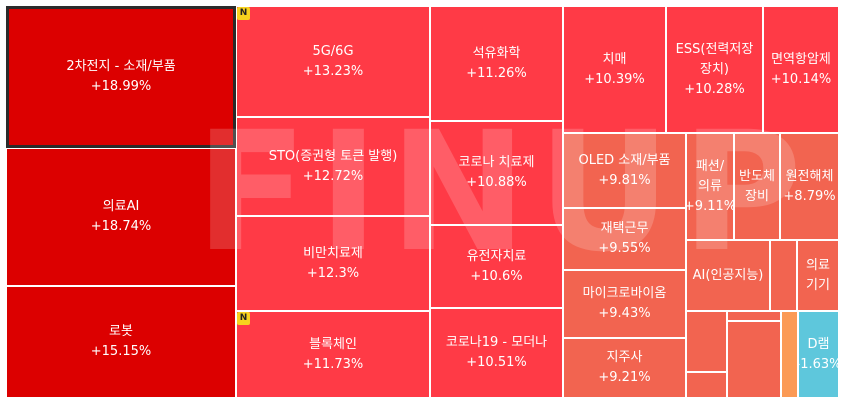  I want to click on tile-name: D램, so click(818, 344).